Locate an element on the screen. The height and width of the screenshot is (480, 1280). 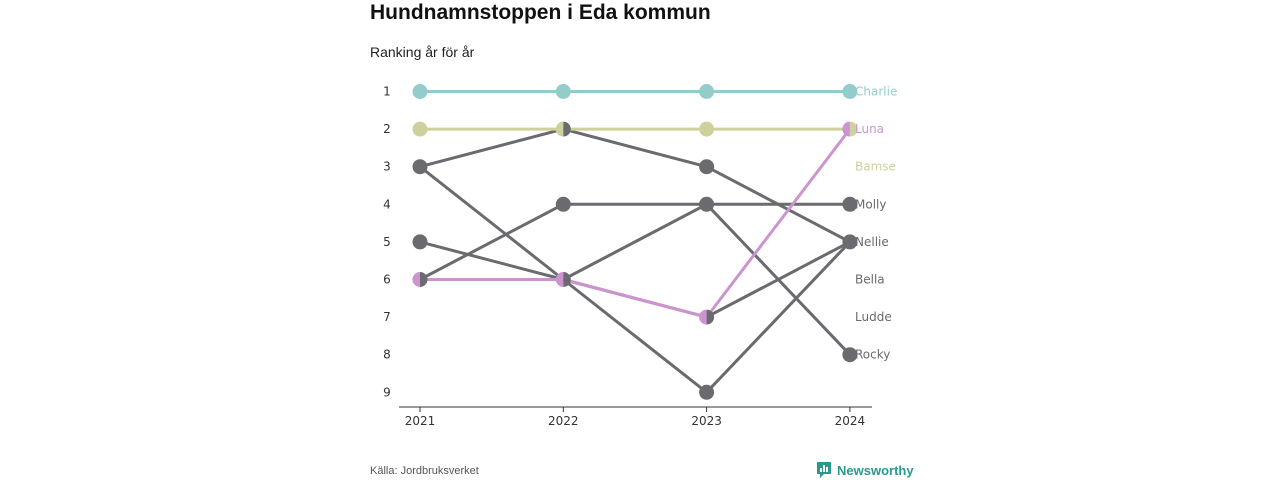
y-tick-label: 9 is located at coordinates (387, 392).